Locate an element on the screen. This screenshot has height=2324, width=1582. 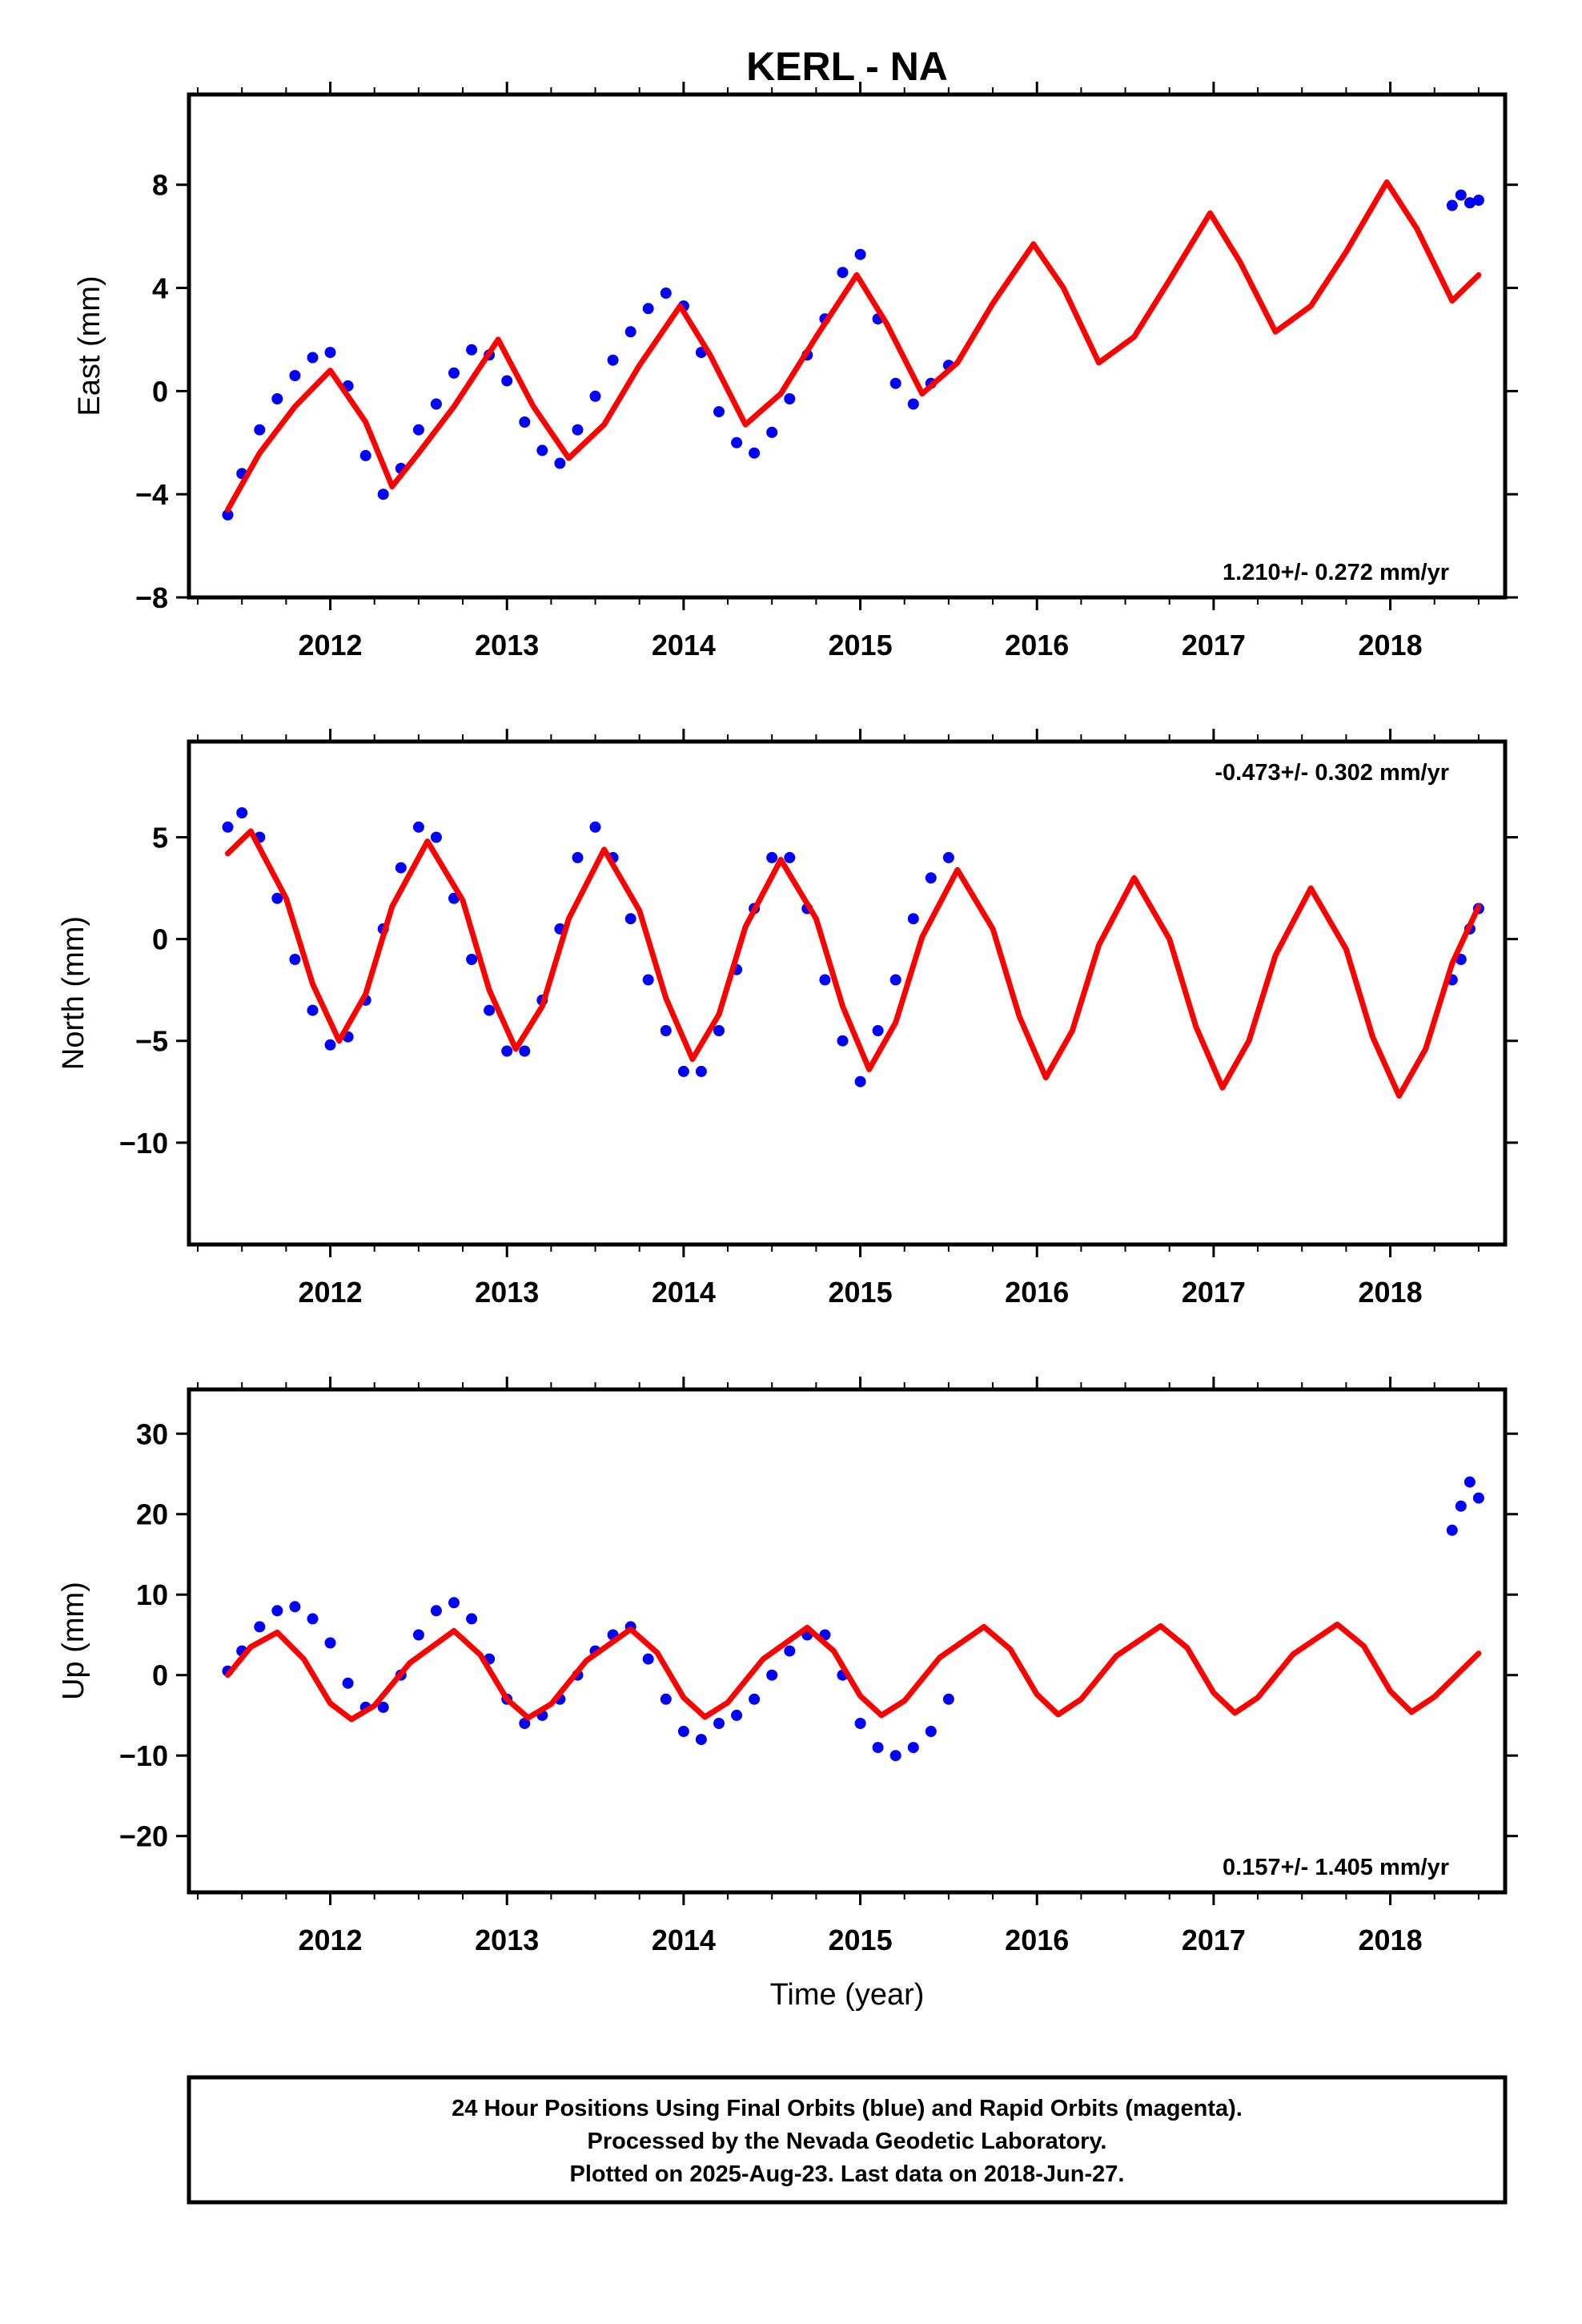
north-x-tick-label: 2013 is located at coordinates (507, 1292).